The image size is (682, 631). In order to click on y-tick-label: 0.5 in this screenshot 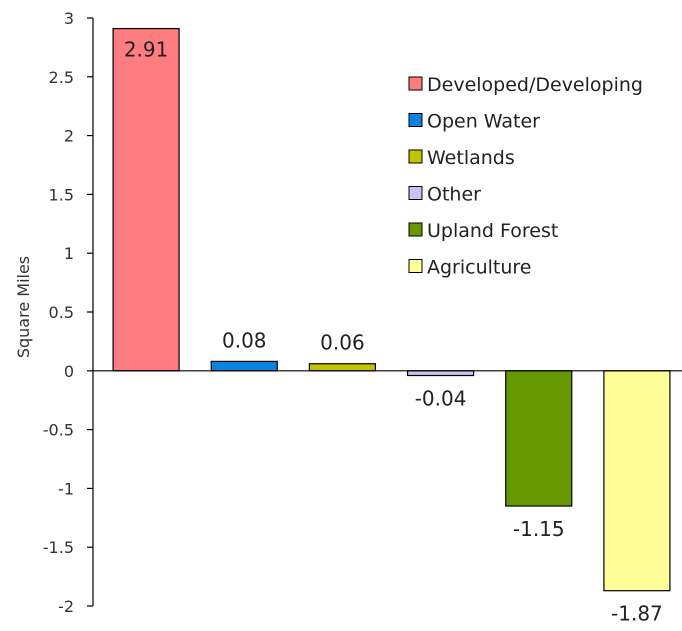, I will do `click(61, 312)`.